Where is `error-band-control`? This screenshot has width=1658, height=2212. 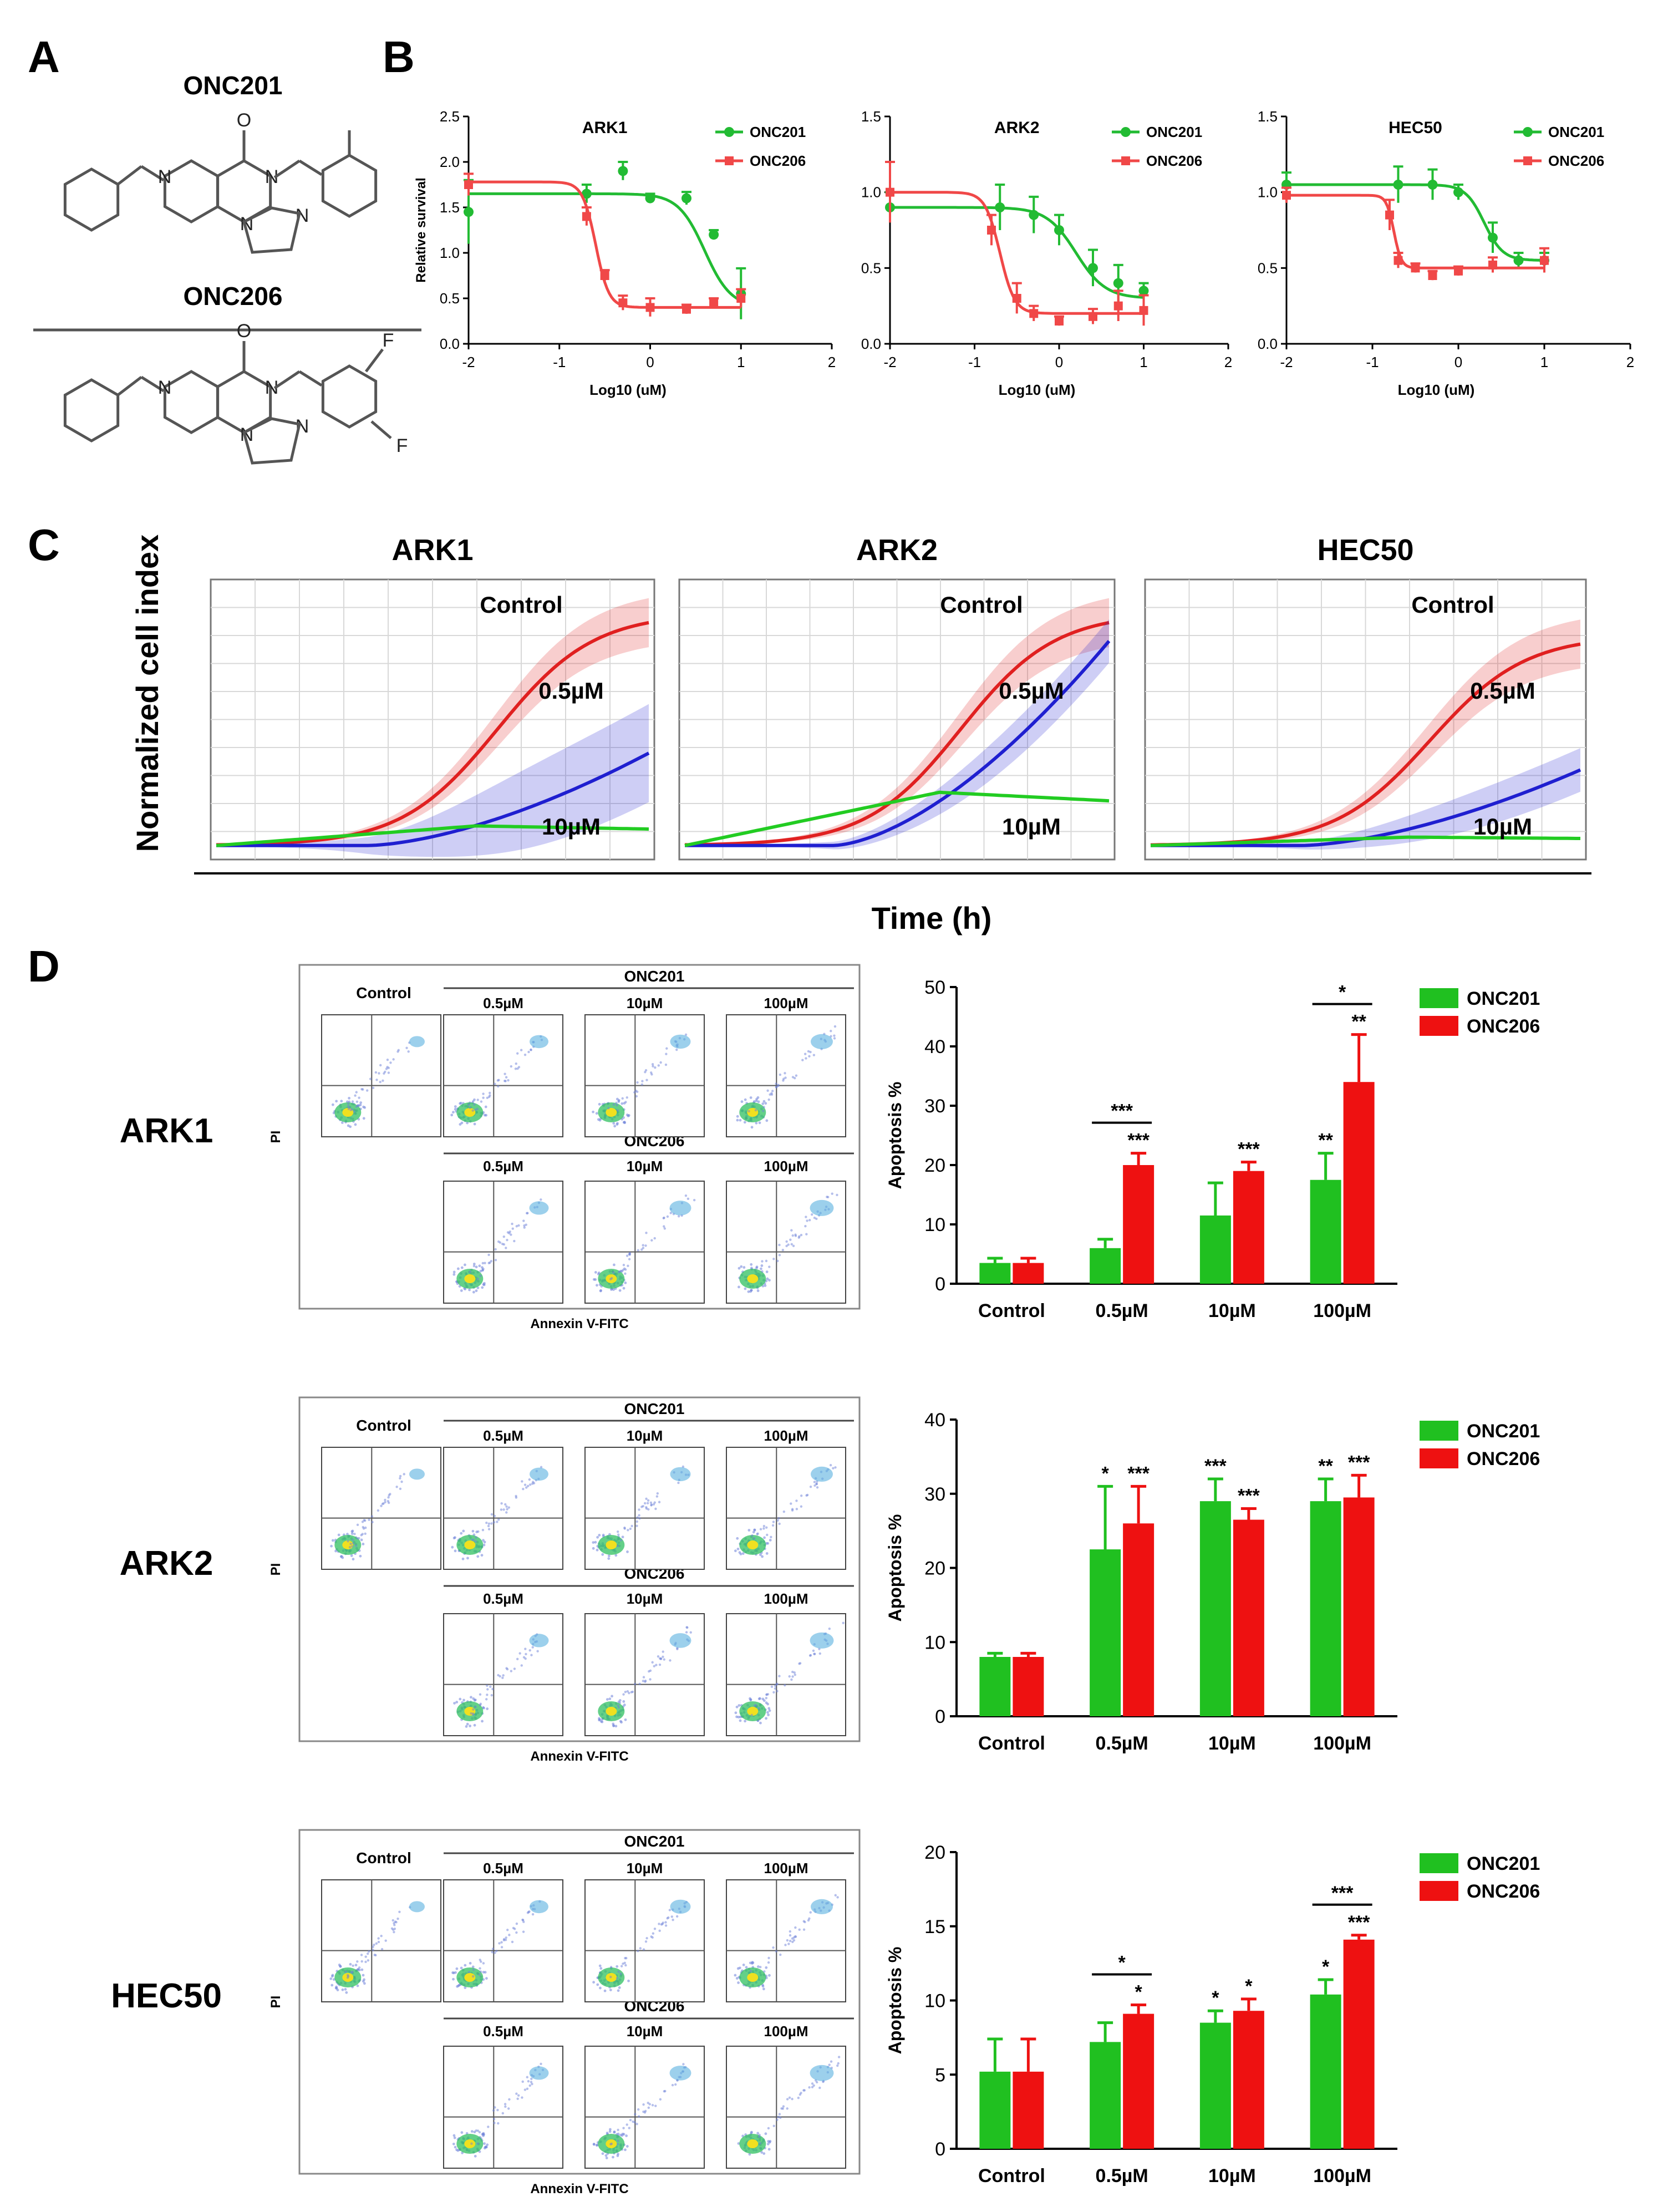
error-band-control is located at coordinates (432, 722).